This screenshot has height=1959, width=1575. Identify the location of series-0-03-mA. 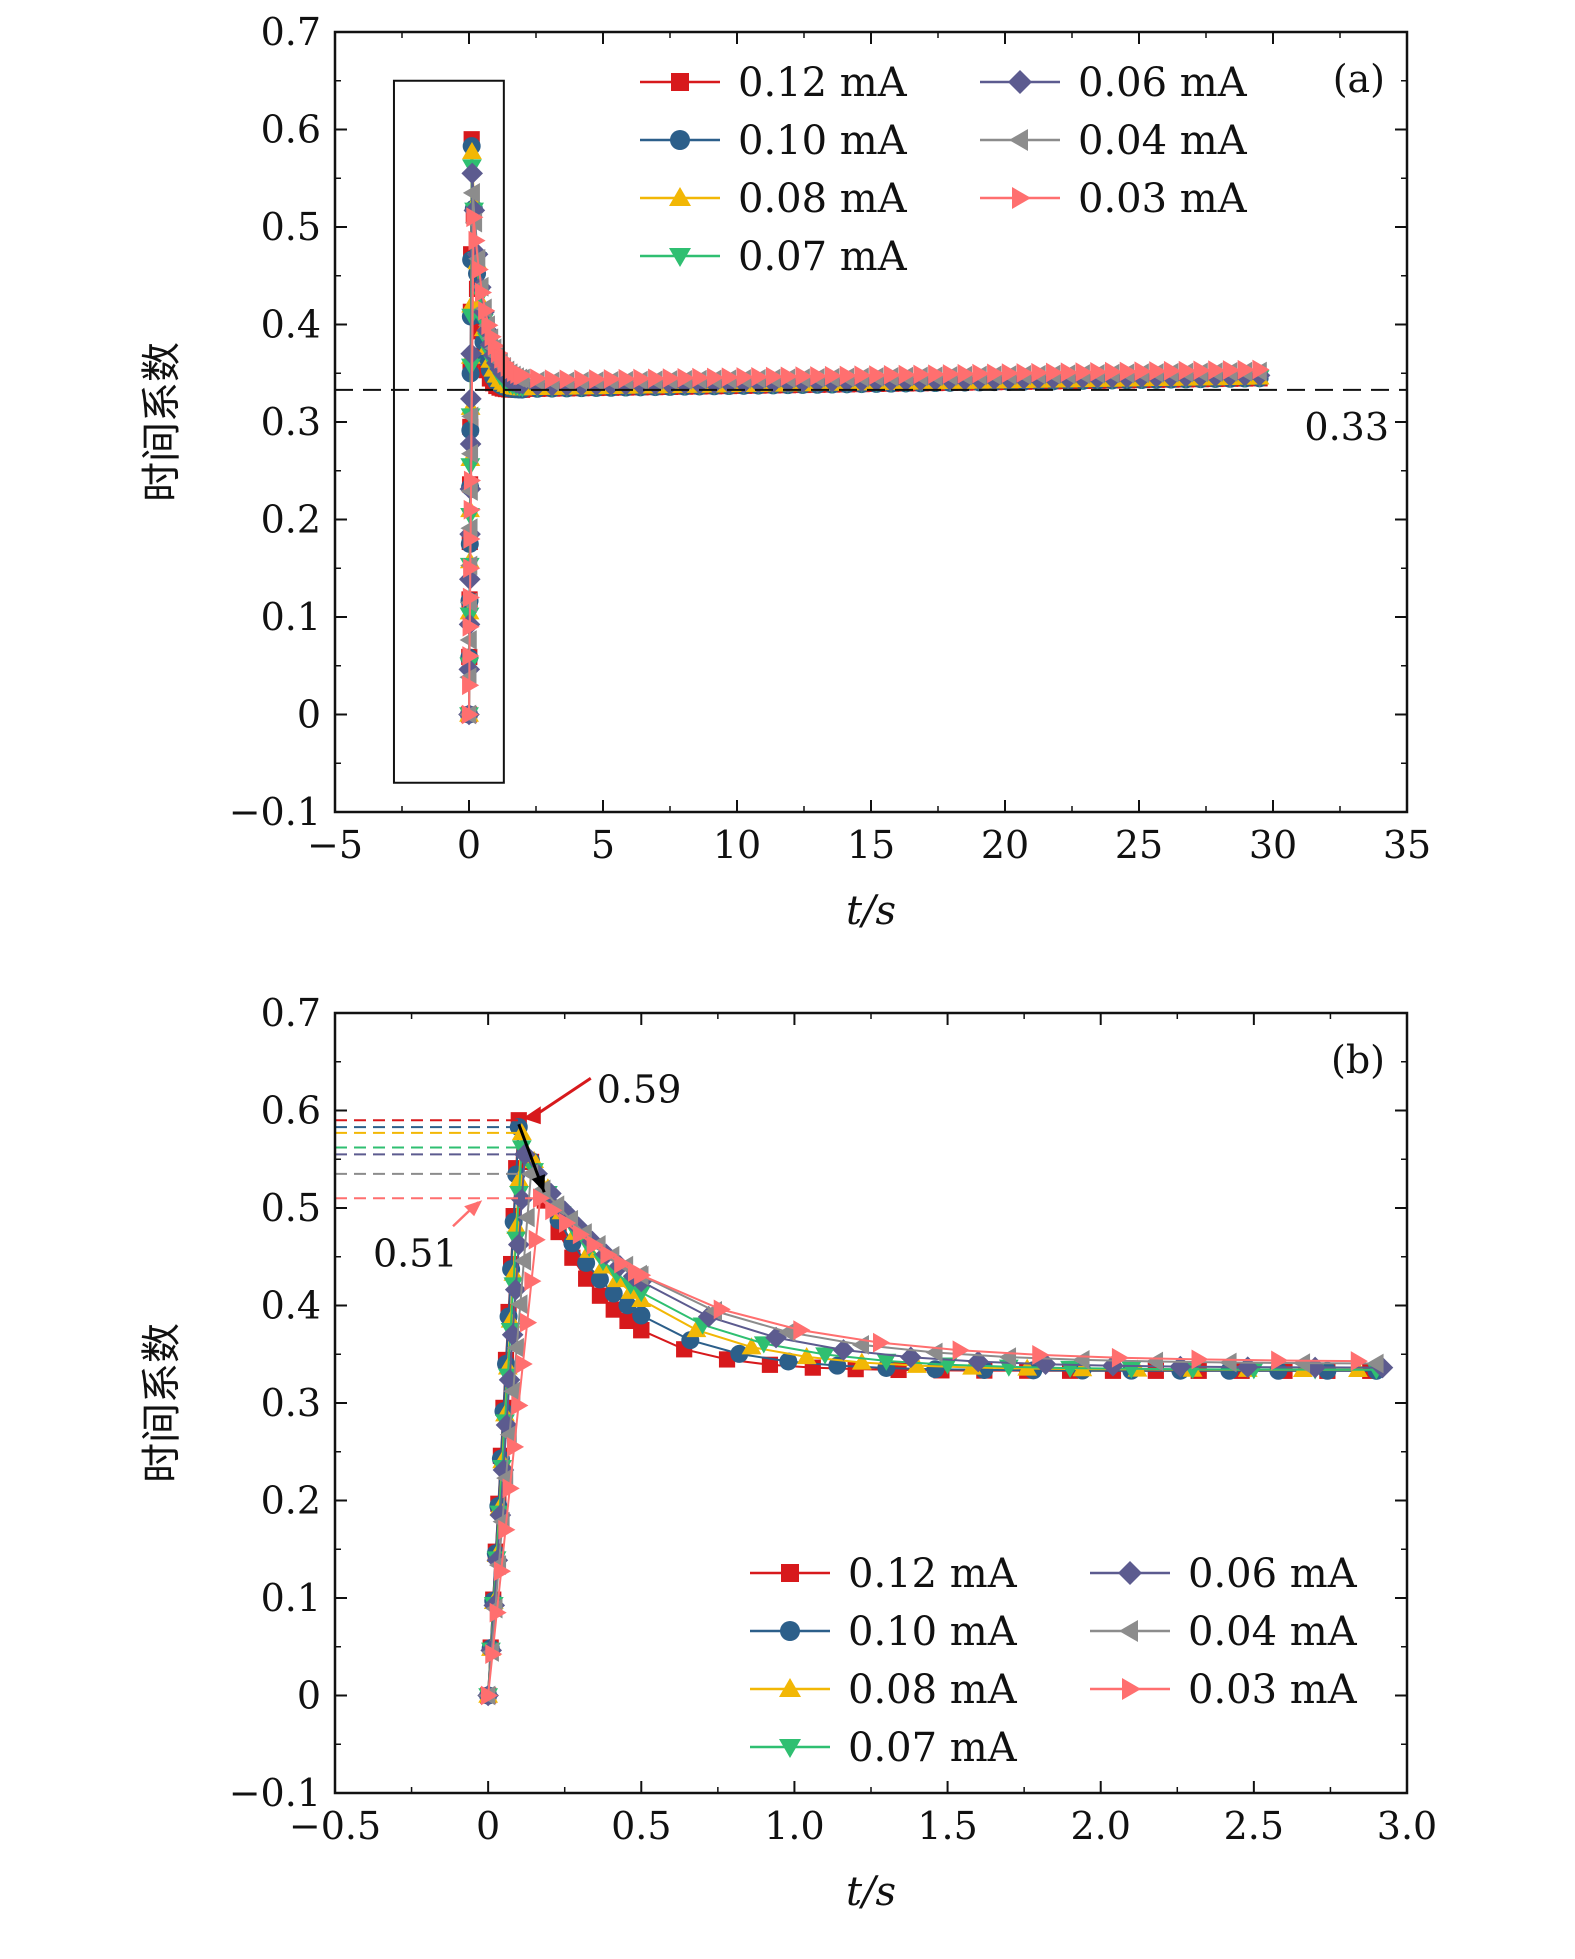
(865, 466).